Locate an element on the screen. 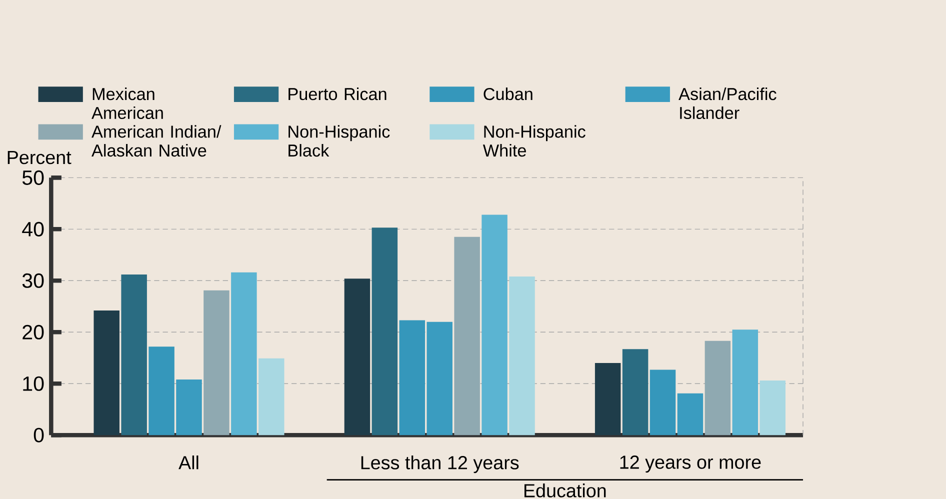  legend-label: Mexican American is located at coordinates (127, 103).